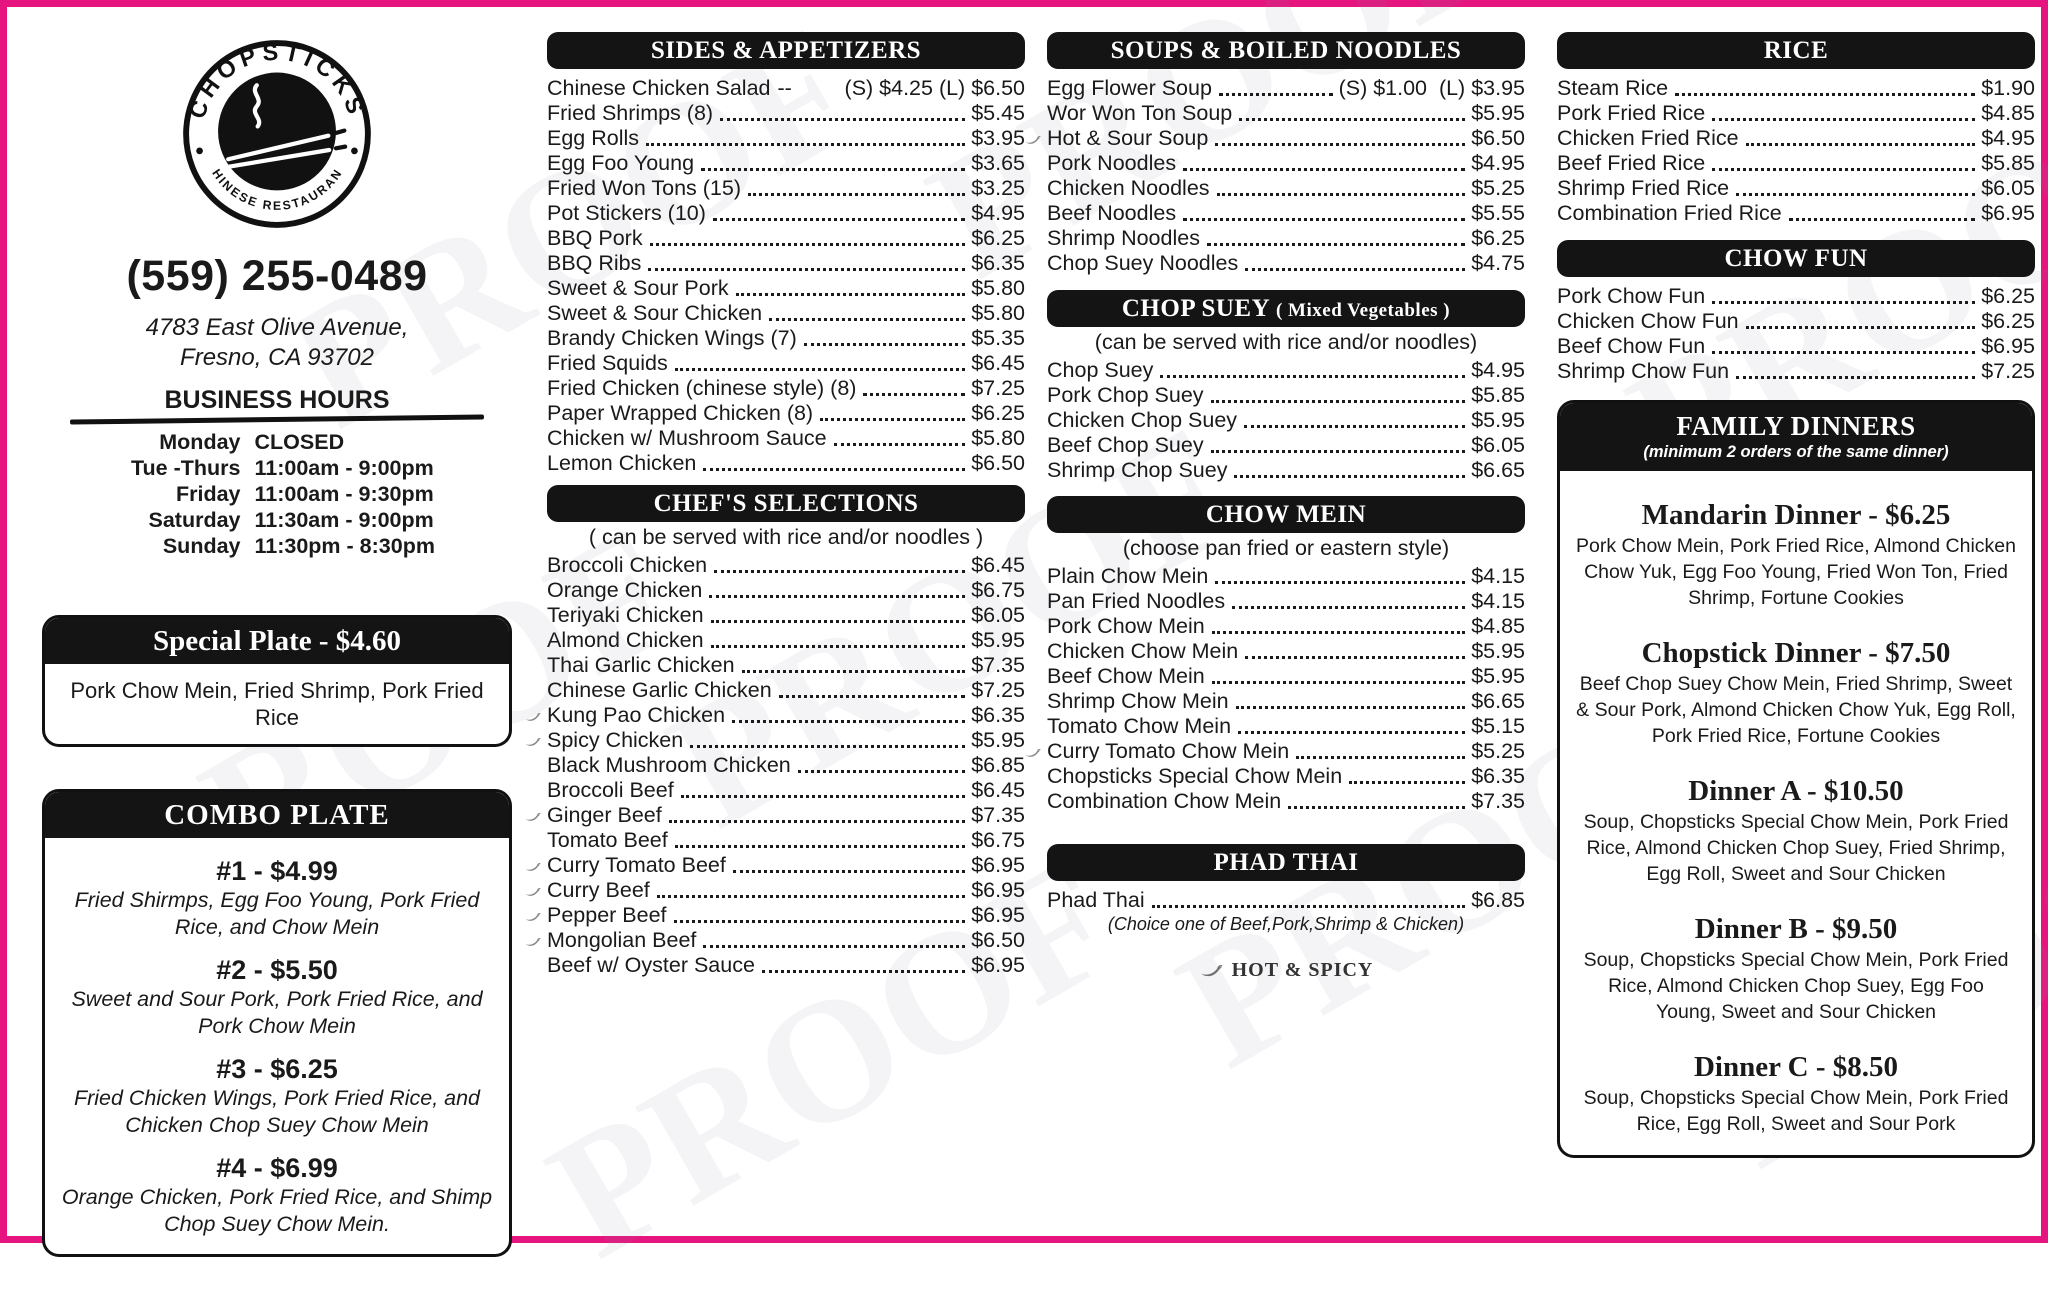  I want to click on menu-item-row: Wor Won Ton Soup $5.95, so click(1286, 113).